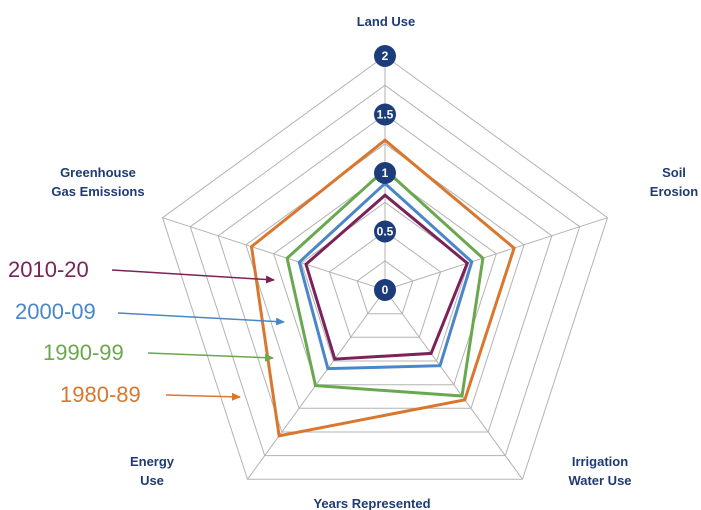  I want to click on tick-label: 0.5, so click(385, 232).